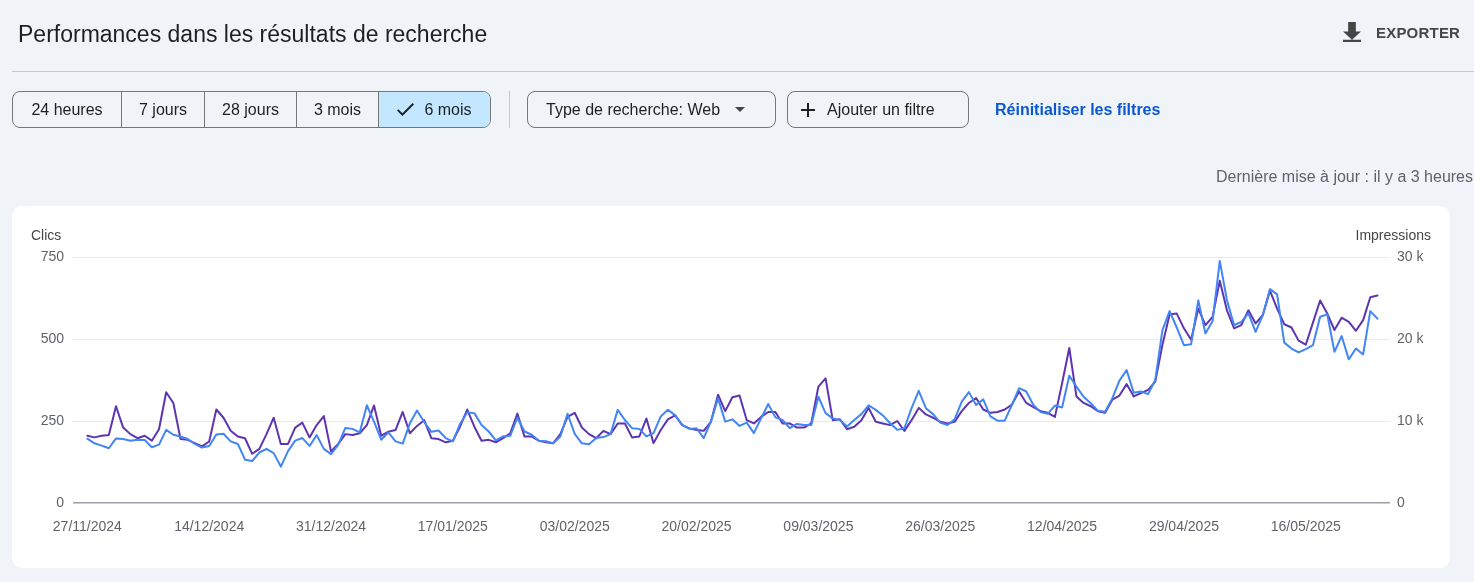  Describe the element at coordinates (67, 109) in the screenshot. I see `toggle-button: 24 heures` at that location.